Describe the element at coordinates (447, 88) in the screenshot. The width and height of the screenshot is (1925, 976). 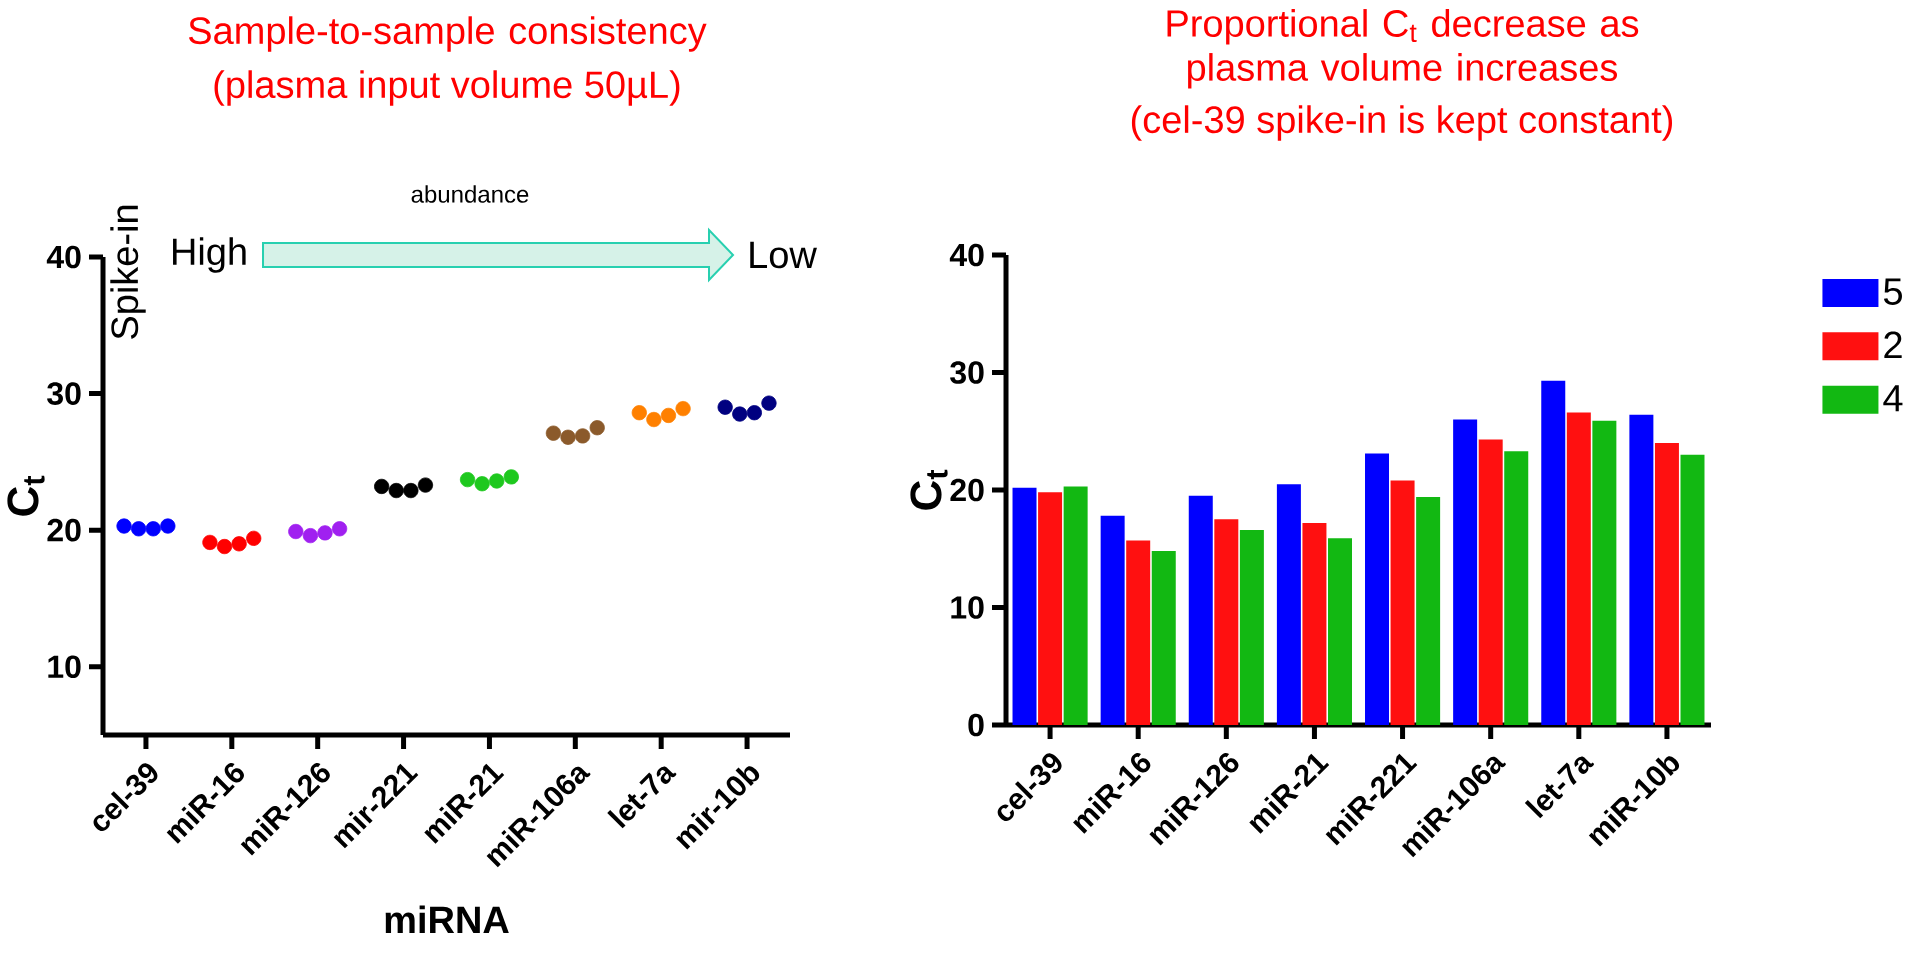
I see `chart-subtitle: (plasma input volume 50µL)` at that location.